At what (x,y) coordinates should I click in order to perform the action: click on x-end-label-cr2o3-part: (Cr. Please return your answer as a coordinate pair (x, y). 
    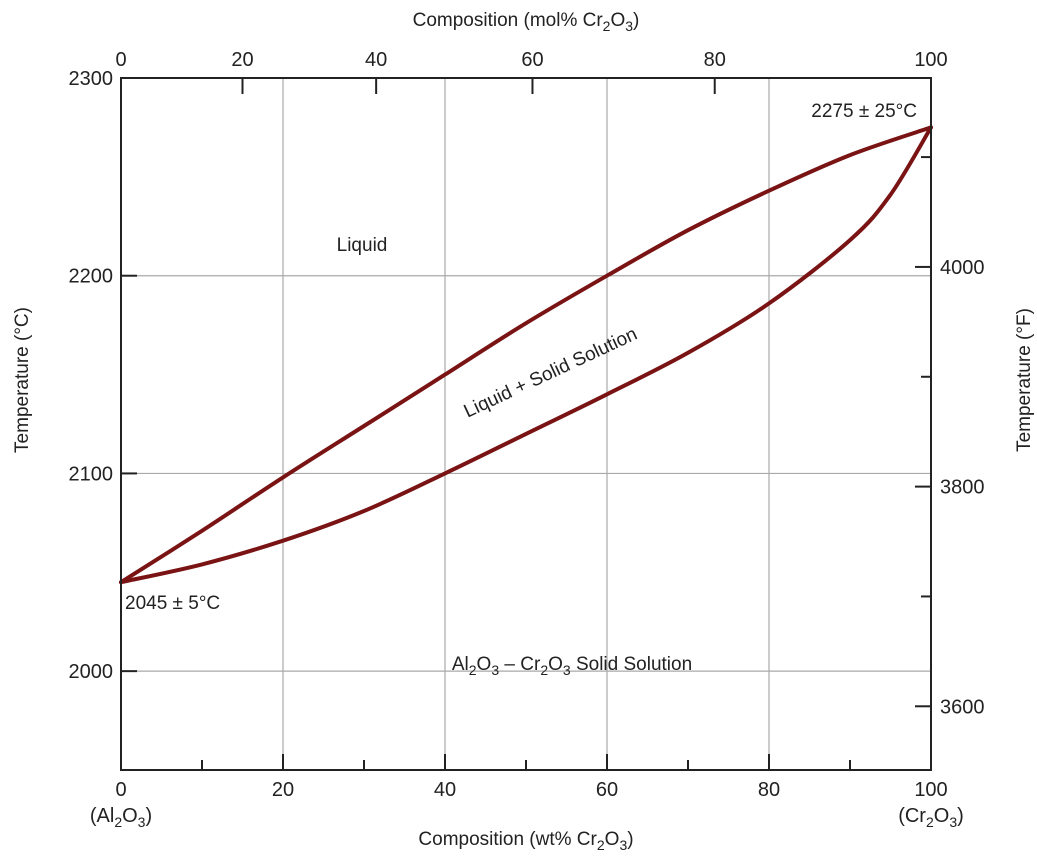
    Looking at the image, I should click on (912, 816).